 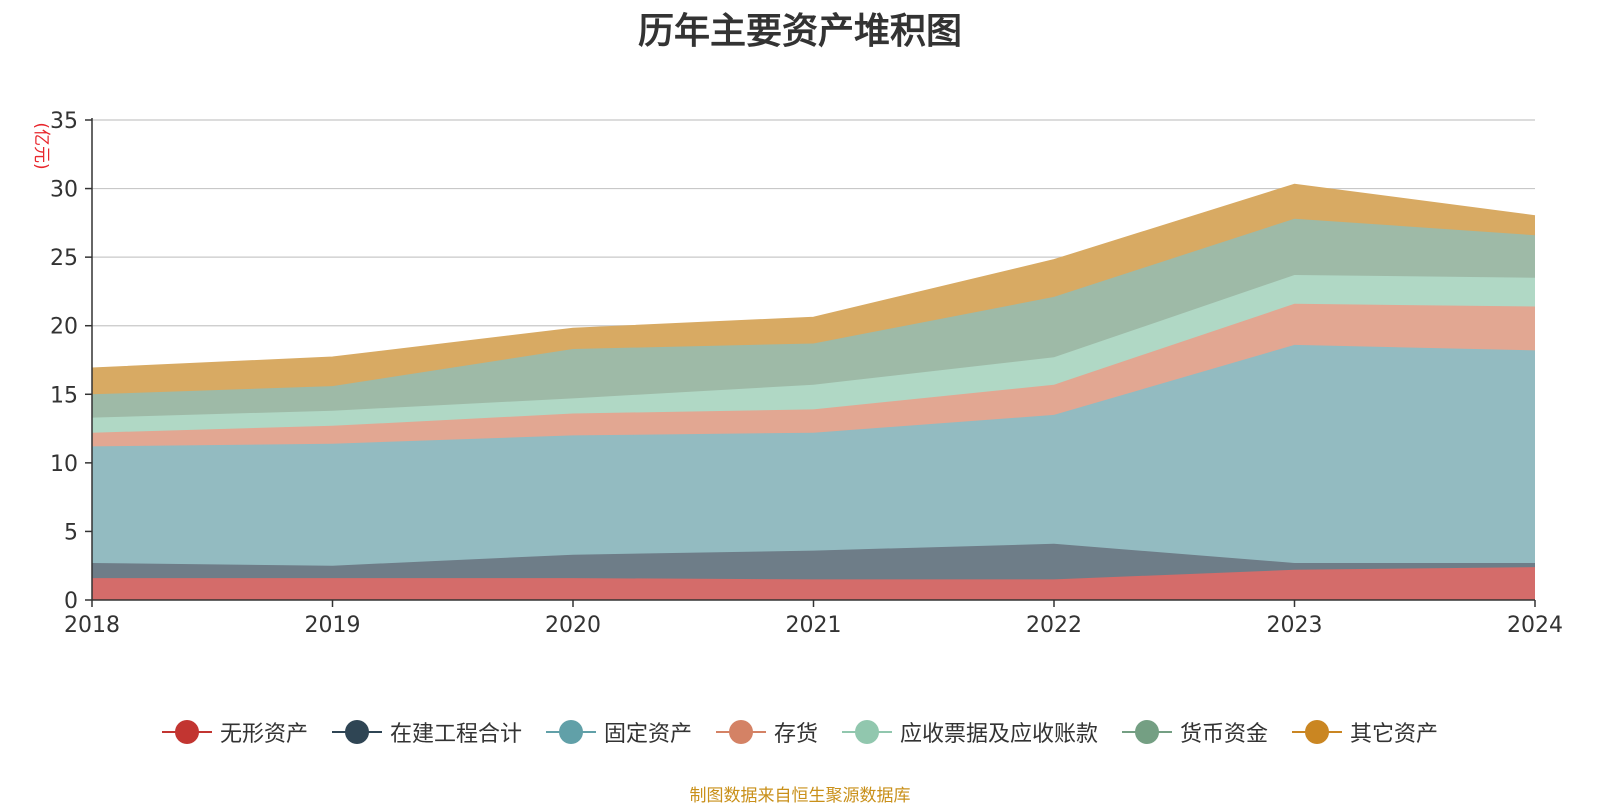 I want to click on y-tick-label: 20, so click(x=64, y=327).